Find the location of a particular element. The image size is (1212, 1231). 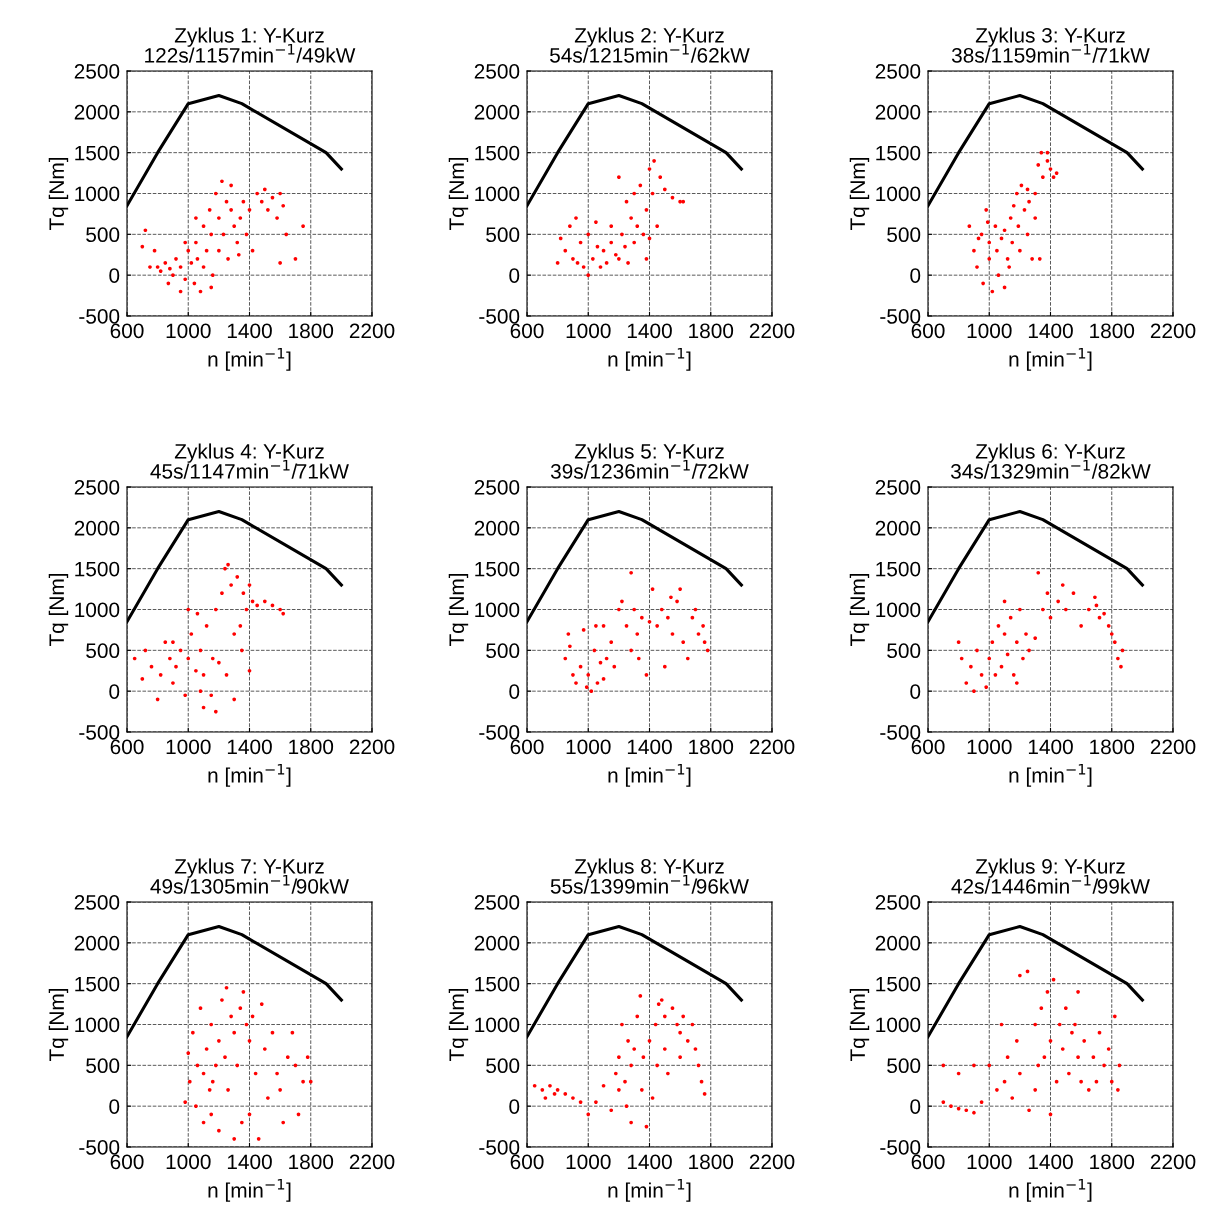

x-tick-label: 600 is located at coordinates (928, 1162).